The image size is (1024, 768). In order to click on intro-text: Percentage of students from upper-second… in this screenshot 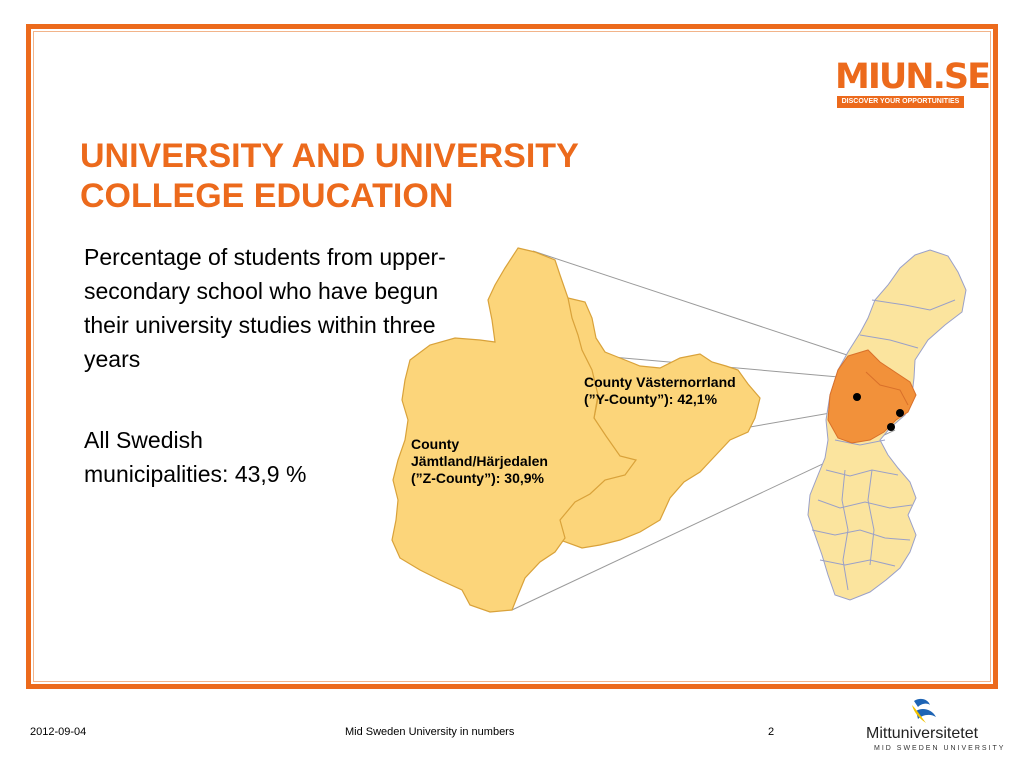, I will do `click(265, 308)`.